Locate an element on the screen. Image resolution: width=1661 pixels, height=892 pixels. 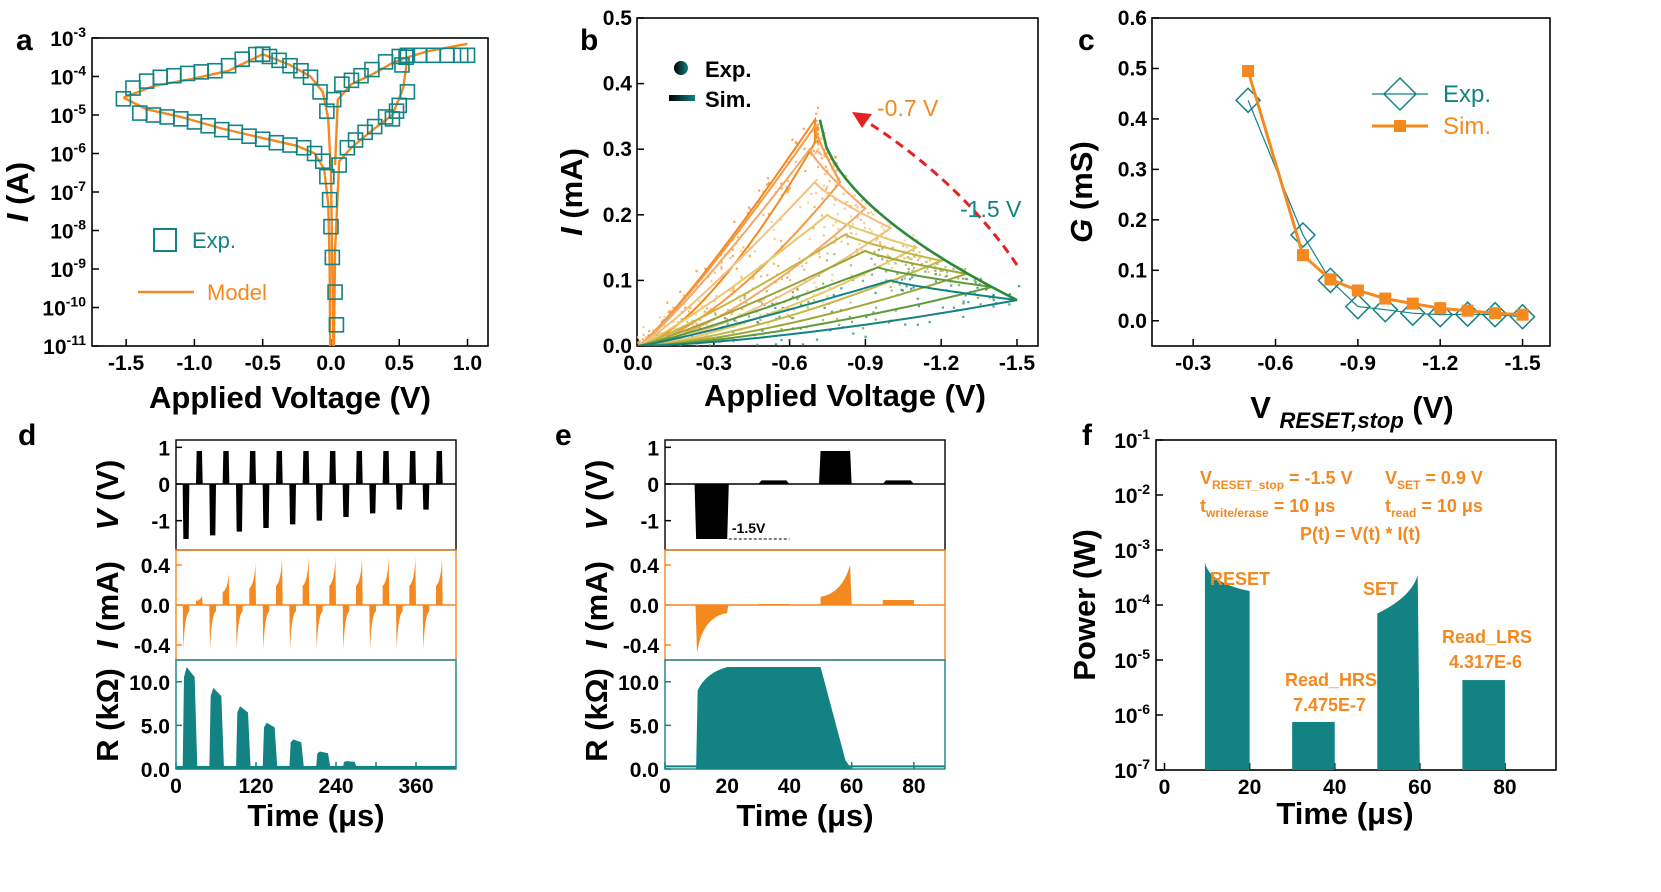
c-x-tick-label: -1.5 is located at coordinates (1522, 363).